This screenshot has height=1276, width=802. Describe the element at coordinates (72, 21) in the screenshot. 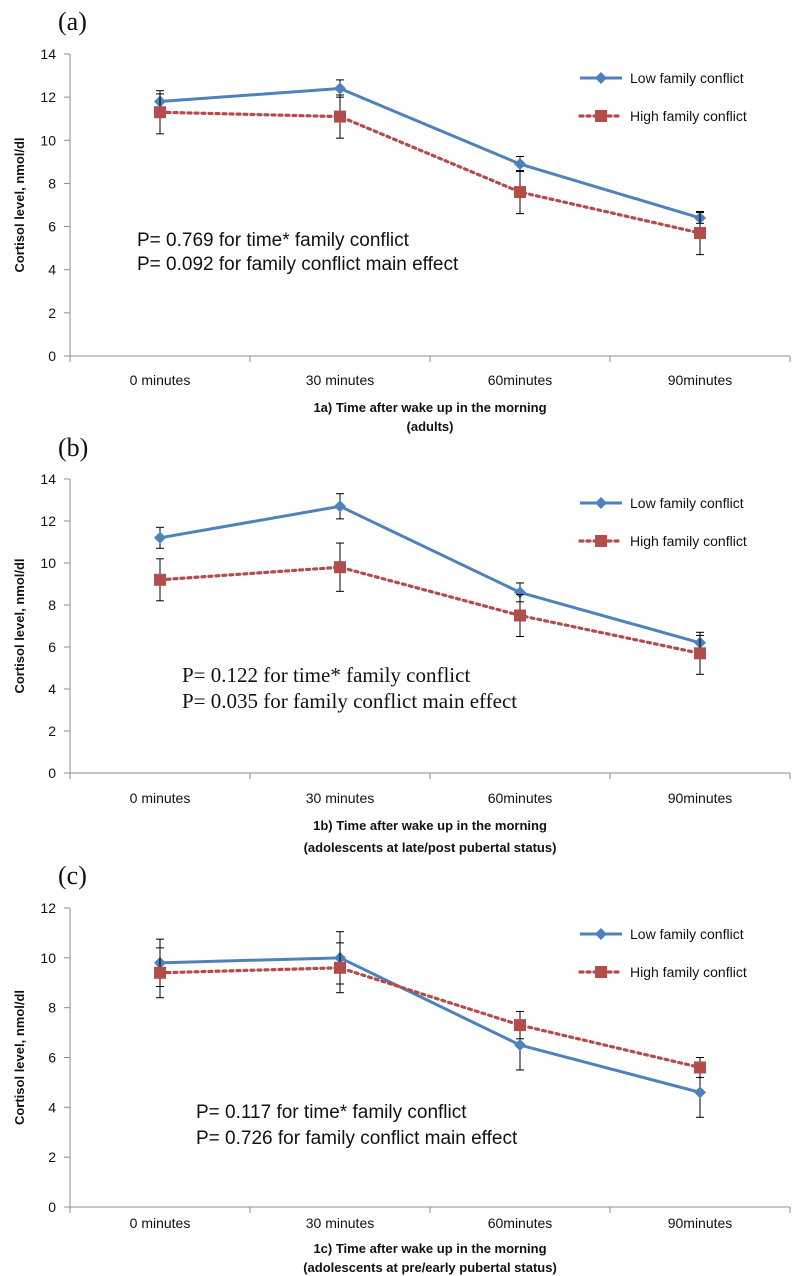

I see `panel-label: (a)` at that location.